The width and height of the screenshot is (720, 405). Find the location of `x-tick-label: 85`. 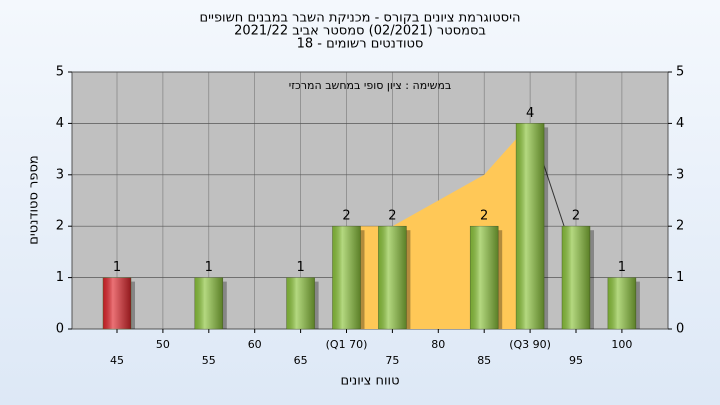

x-tick-label: 85 is located at coordinates (484, 360).